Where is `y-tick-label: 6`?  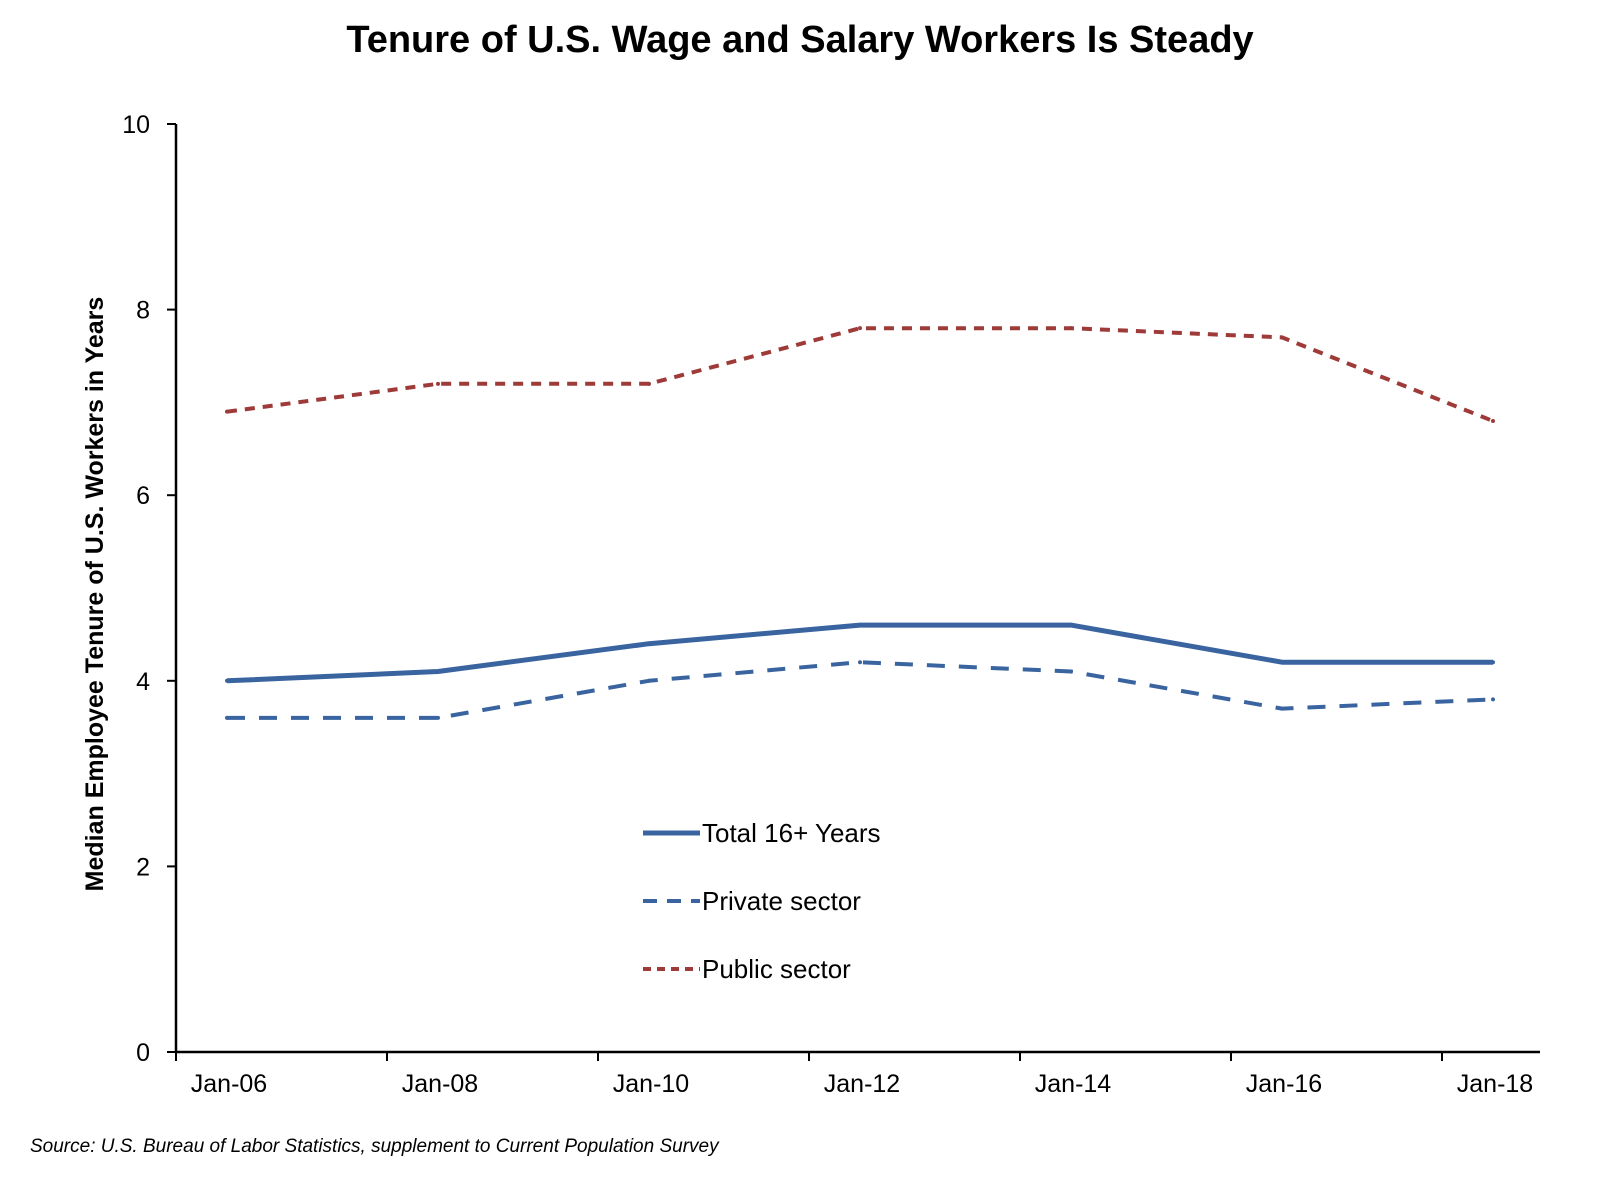
y-tick-label: 6 is located at coordinates (143, 496).